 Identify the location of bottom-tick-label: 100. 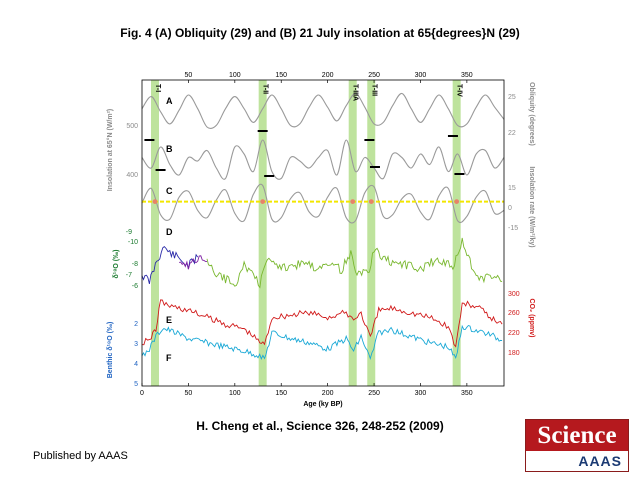
(235, 393).